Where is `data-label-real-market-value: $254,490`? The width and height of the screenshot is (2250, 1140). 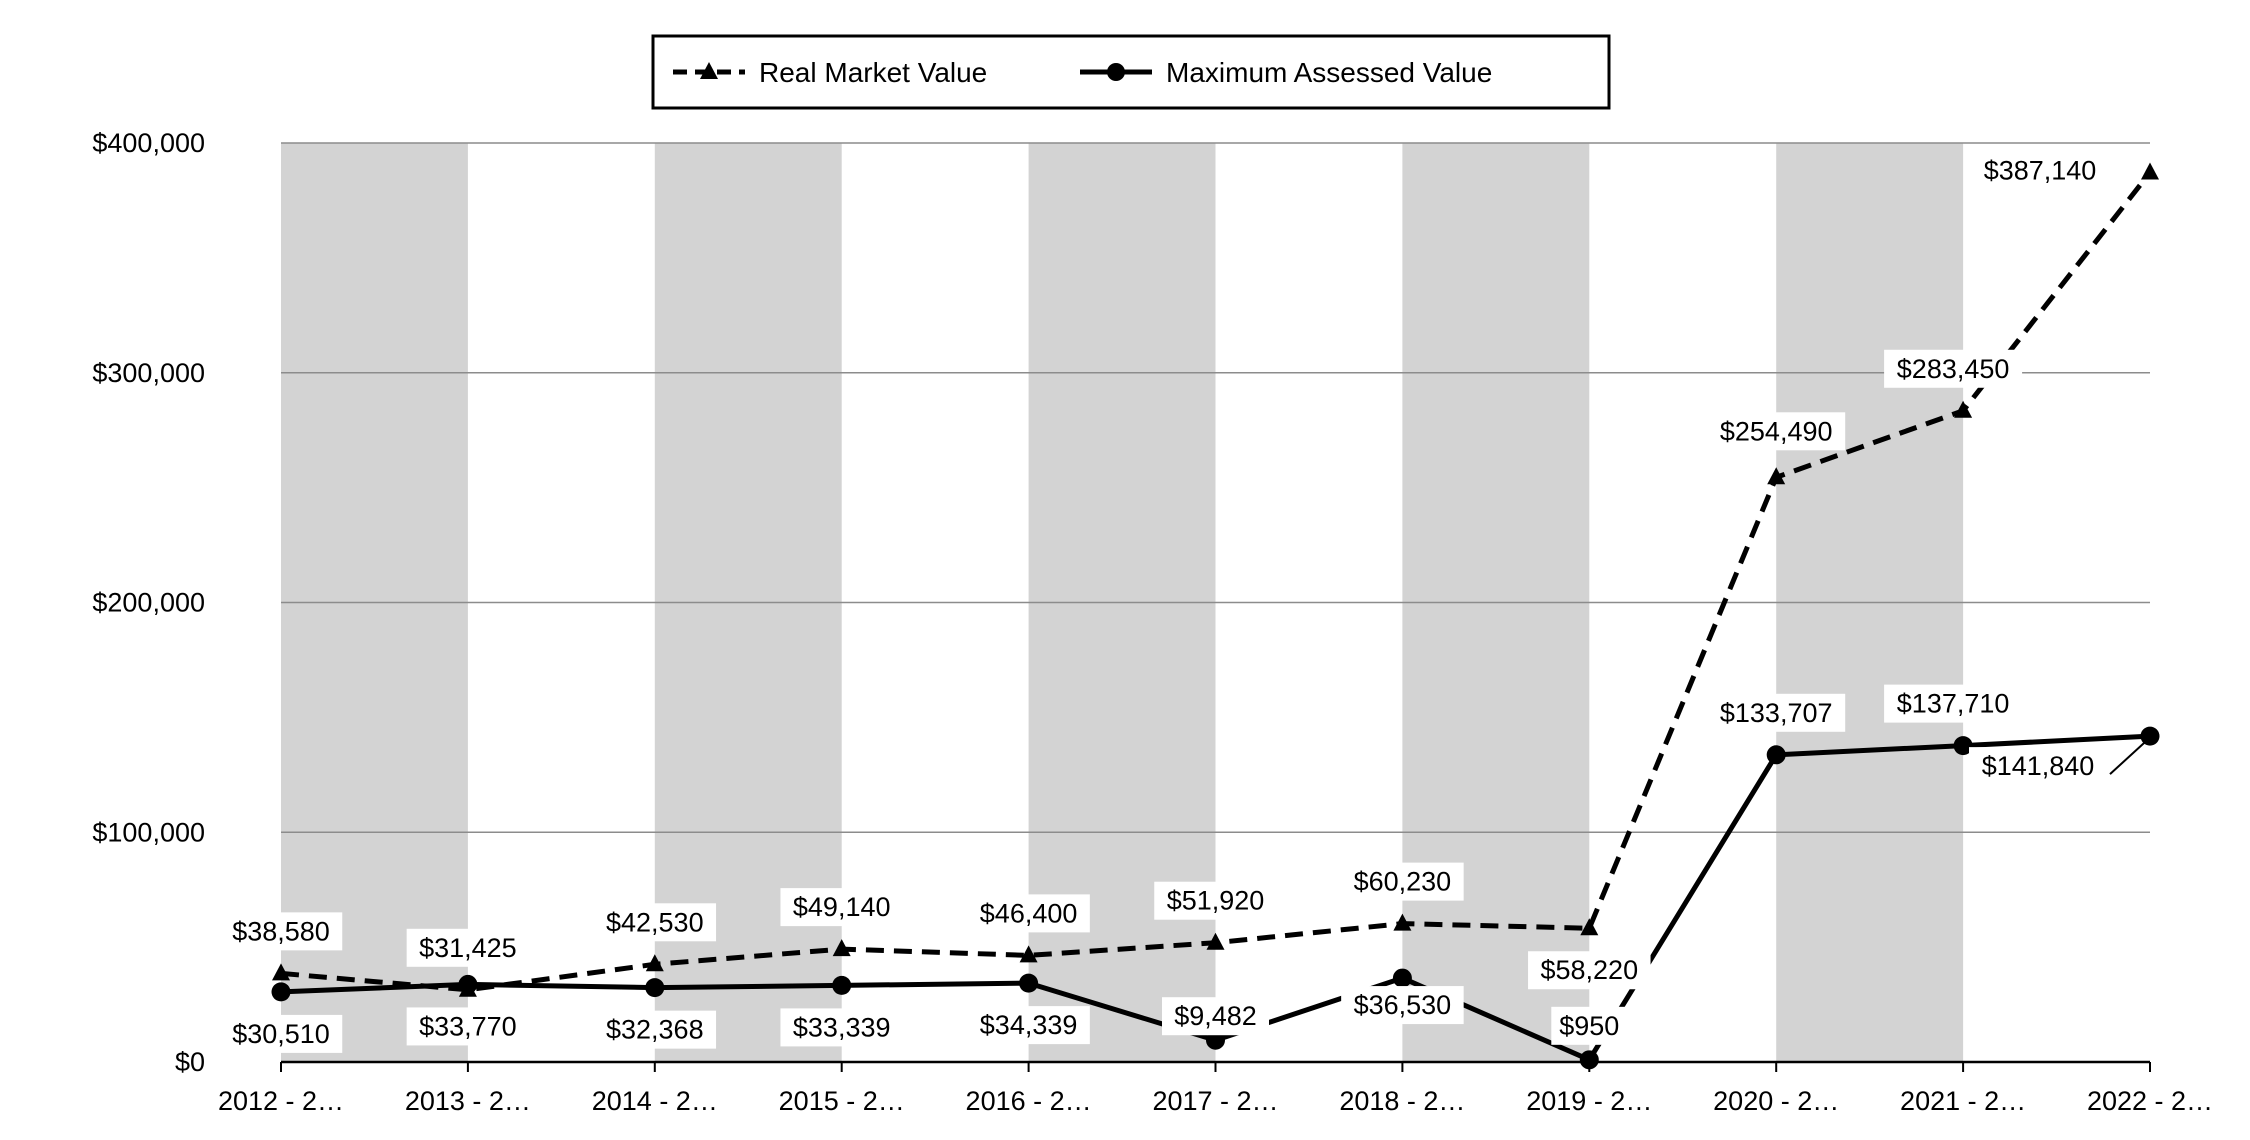 data-label-real-market-value: $254,490 is located at coordinates (1776, 431).